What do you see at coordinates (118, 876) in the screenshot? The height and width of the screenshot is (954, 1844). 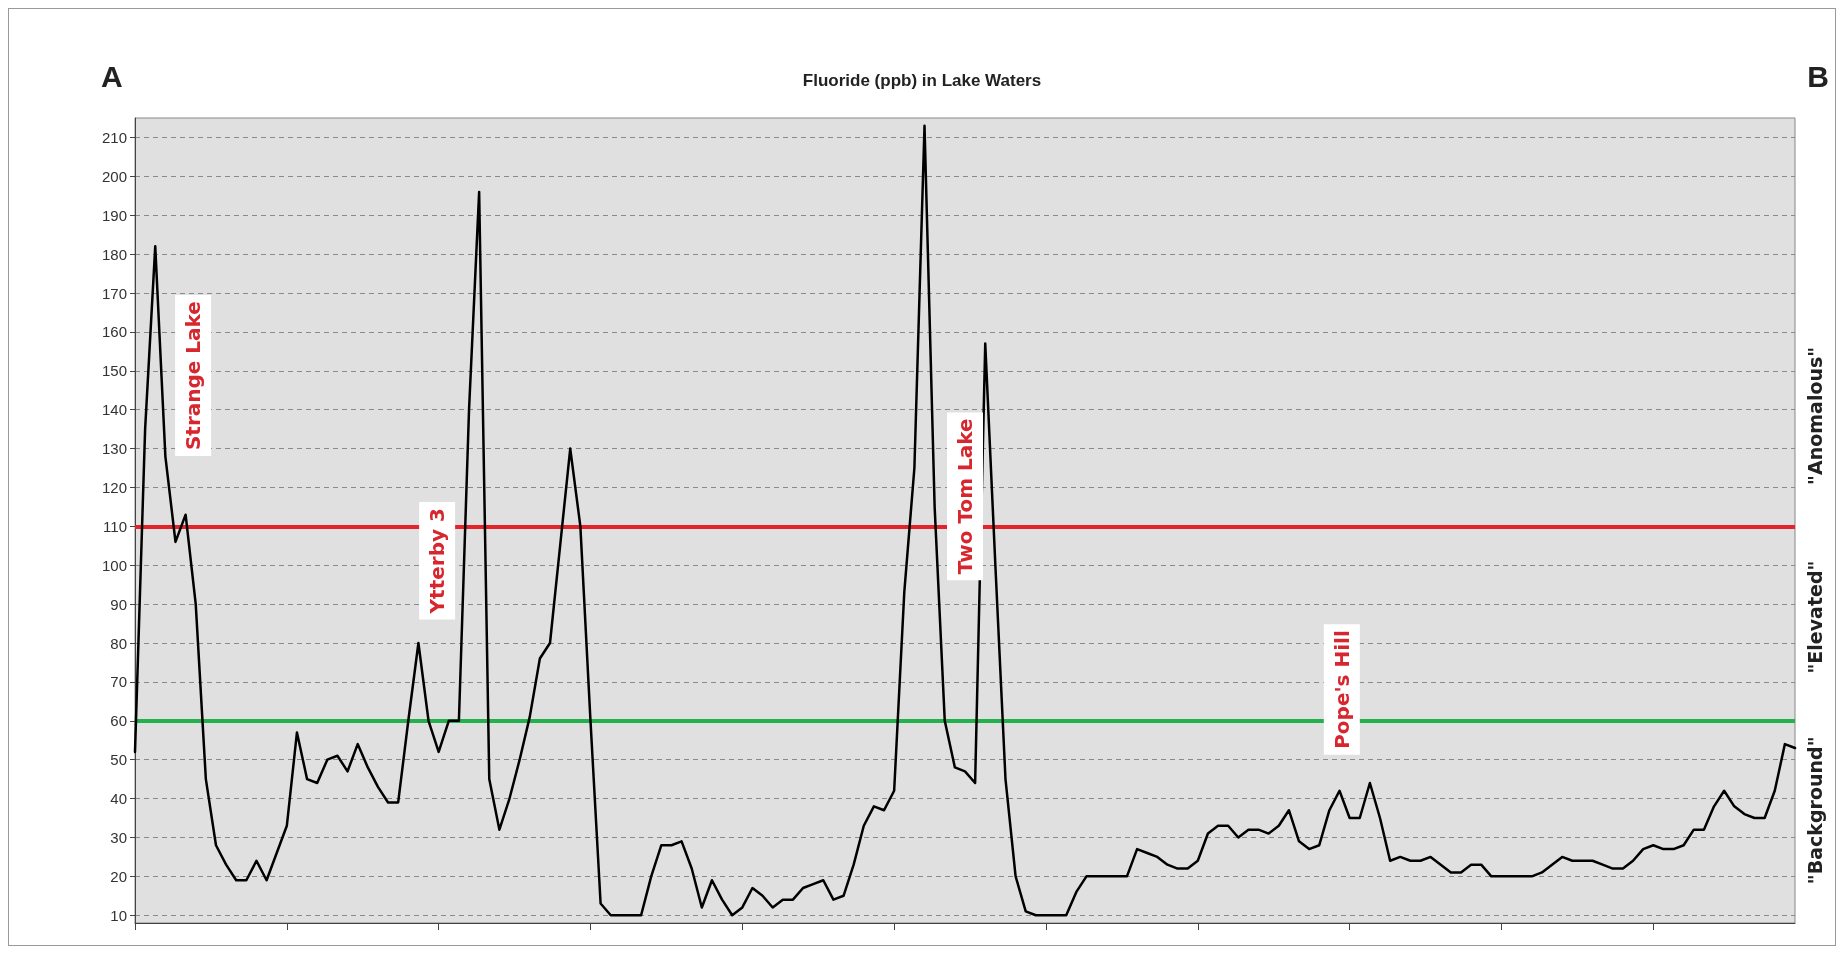 I see `y-tick-label: 20` at bounding box center [118, 876].